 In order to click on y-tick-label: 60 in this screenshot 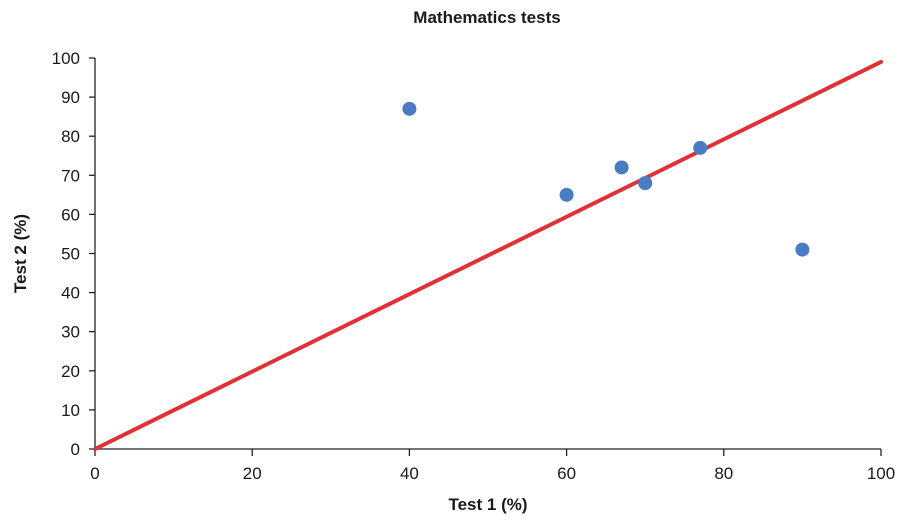, I will do `click(70, 214)`.